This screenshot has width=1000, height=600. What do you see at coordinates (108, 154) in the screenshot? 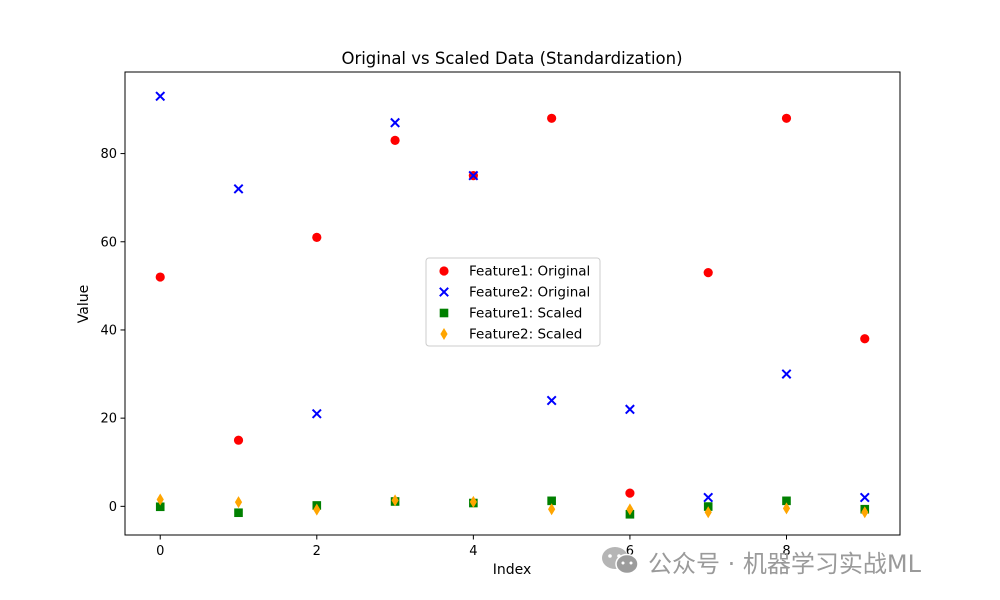
I see `y-tick-label: 80` at bounding box center [108, 154].